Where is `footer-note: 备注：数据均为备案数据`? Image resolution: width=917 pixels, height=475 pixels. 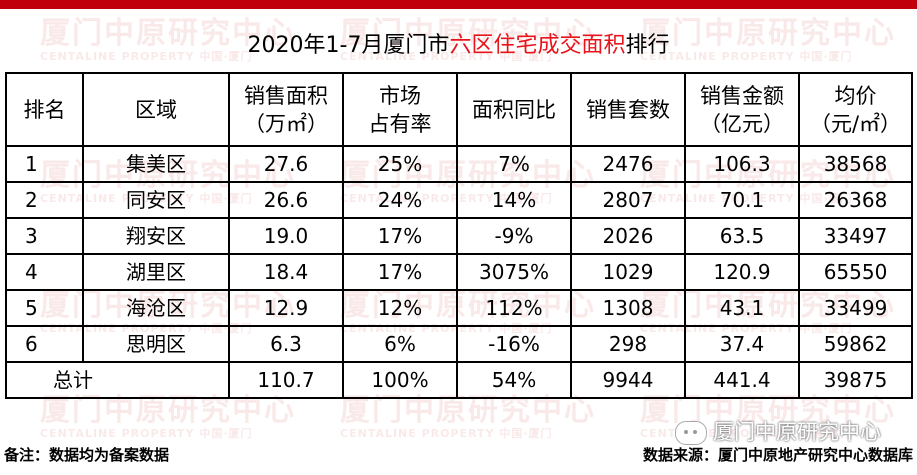 footer-note: 备注：数据均为备案数据 is located at coordinates (87, 455).